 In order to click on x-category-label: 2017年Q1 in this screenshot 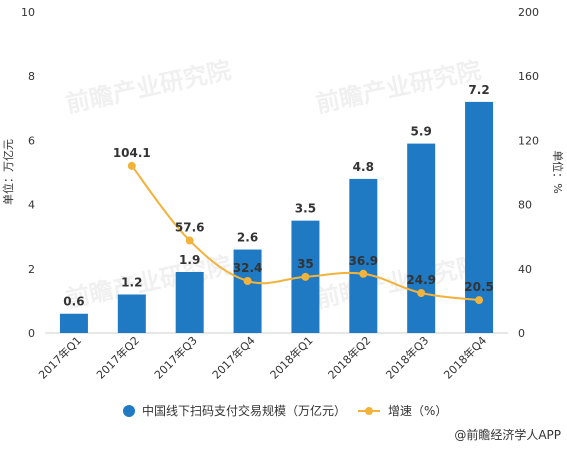, I will do `click(60, 357)`.